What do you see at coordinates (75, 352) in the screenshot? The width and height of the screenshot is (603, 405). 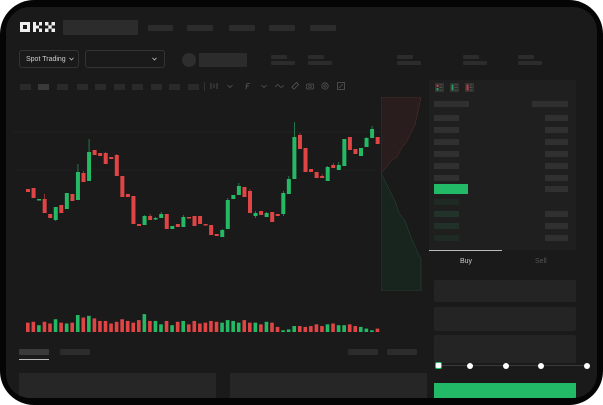 I see `history-tab` at bounding box center [75, 352].